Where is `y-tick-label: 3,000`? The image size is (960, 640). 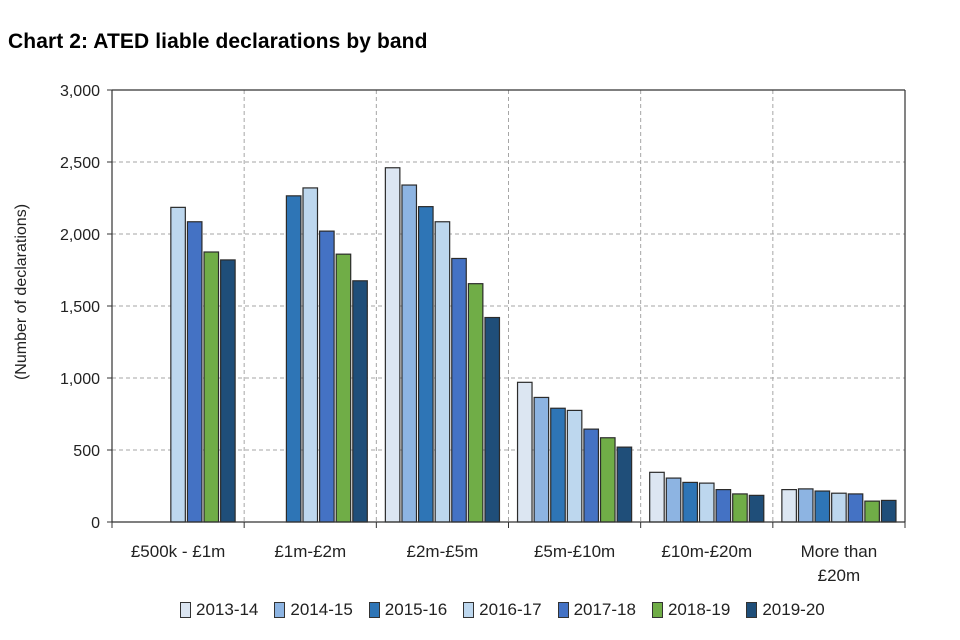
y-tick-label: 3,000 is located at coordinates (80, 91).